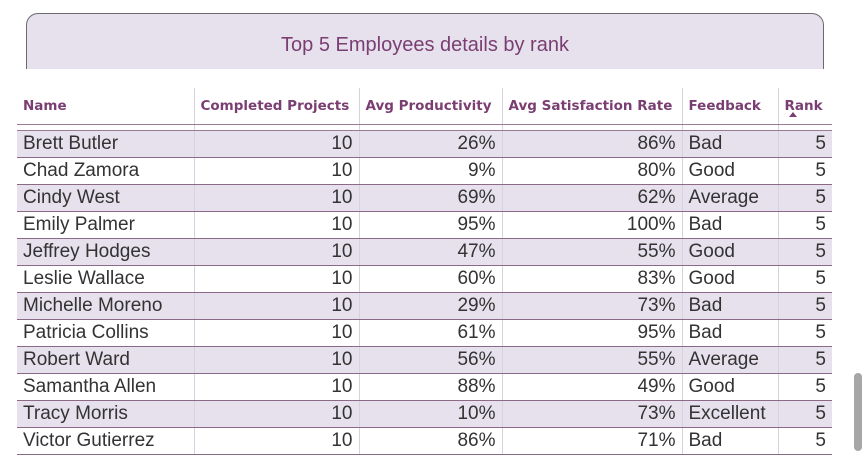  I want to click on table-row: Patricia Collins 10 61% 95% Bad 5, so click(424, 333).